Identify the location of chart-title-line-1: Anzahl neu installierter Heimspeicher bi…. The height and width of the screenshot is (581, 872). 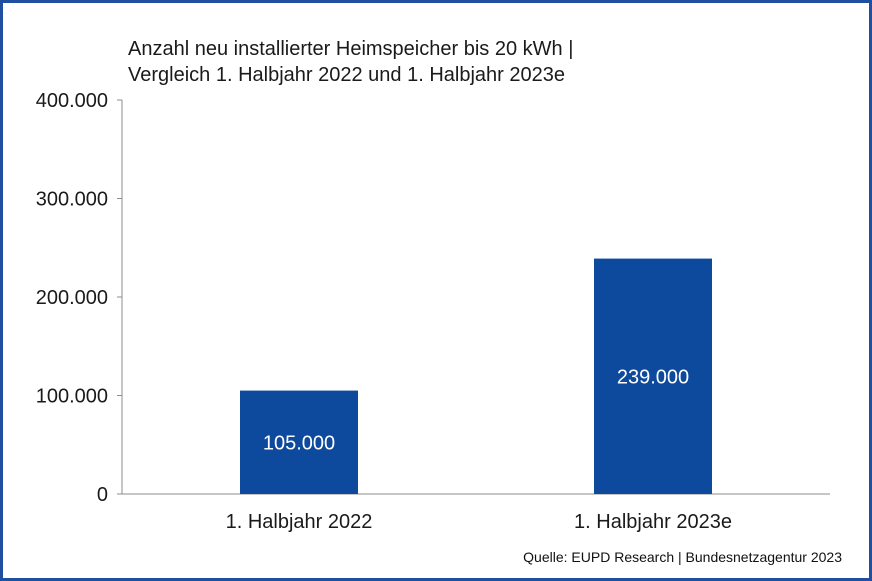
(351, 49).